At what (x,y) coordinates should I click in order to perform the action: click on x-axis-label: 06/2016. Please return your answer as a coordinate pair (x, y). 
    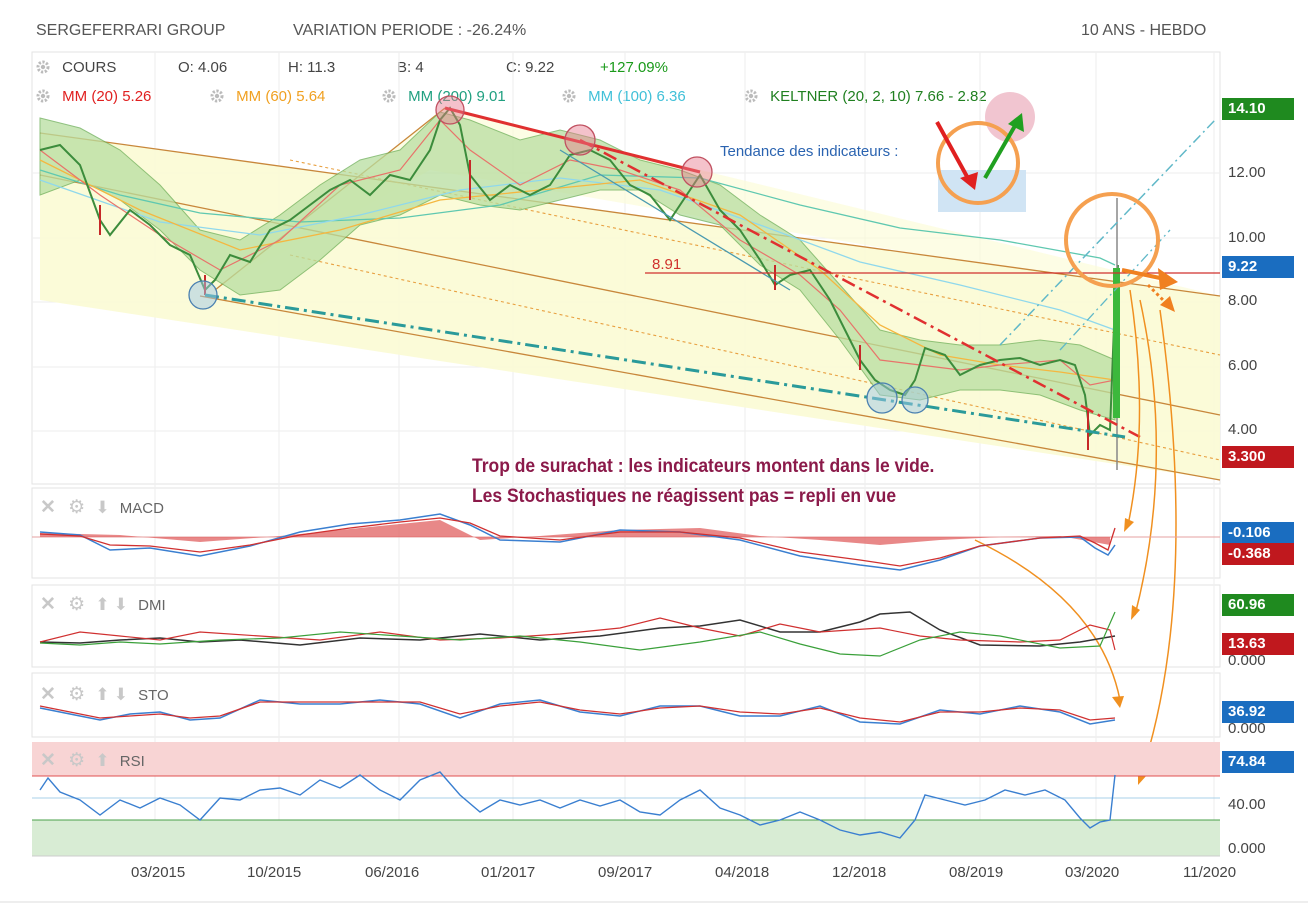
    Looking at the image, I should click on (392, 872).